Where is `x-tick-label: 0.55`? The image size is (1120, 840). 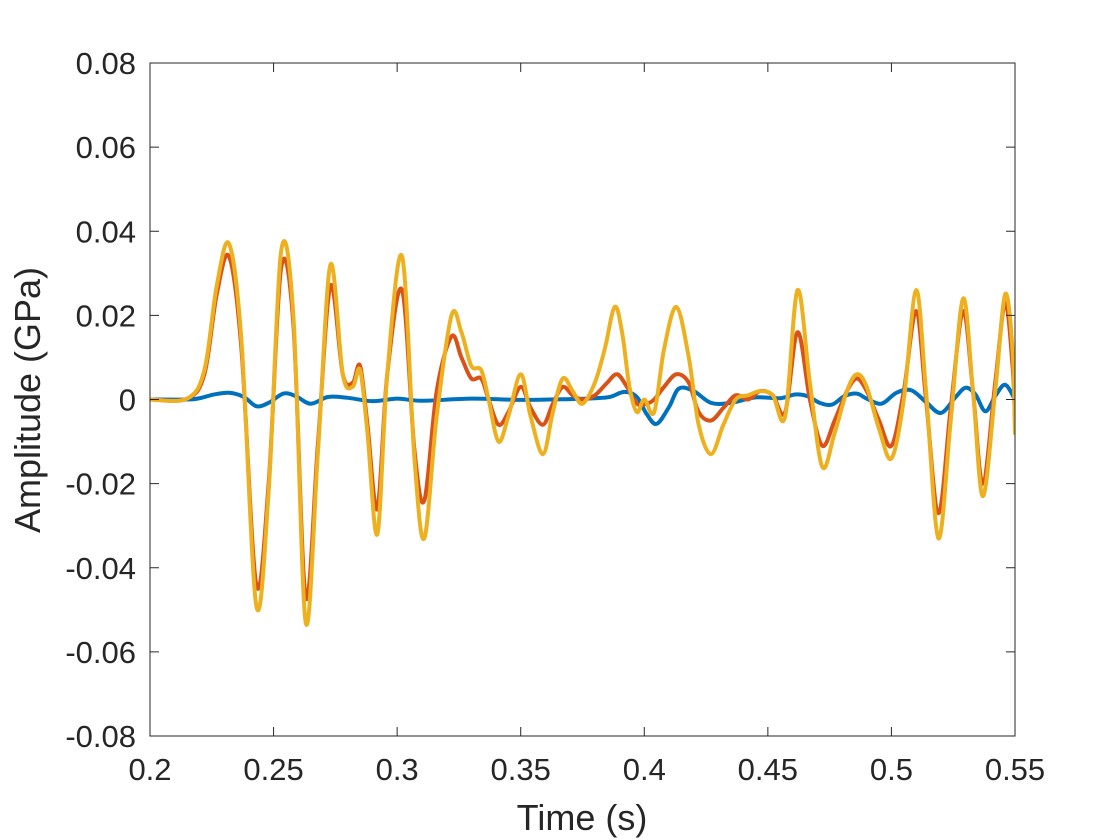 x-tick-label: 0.55 is located at coordinates (1015, 769).